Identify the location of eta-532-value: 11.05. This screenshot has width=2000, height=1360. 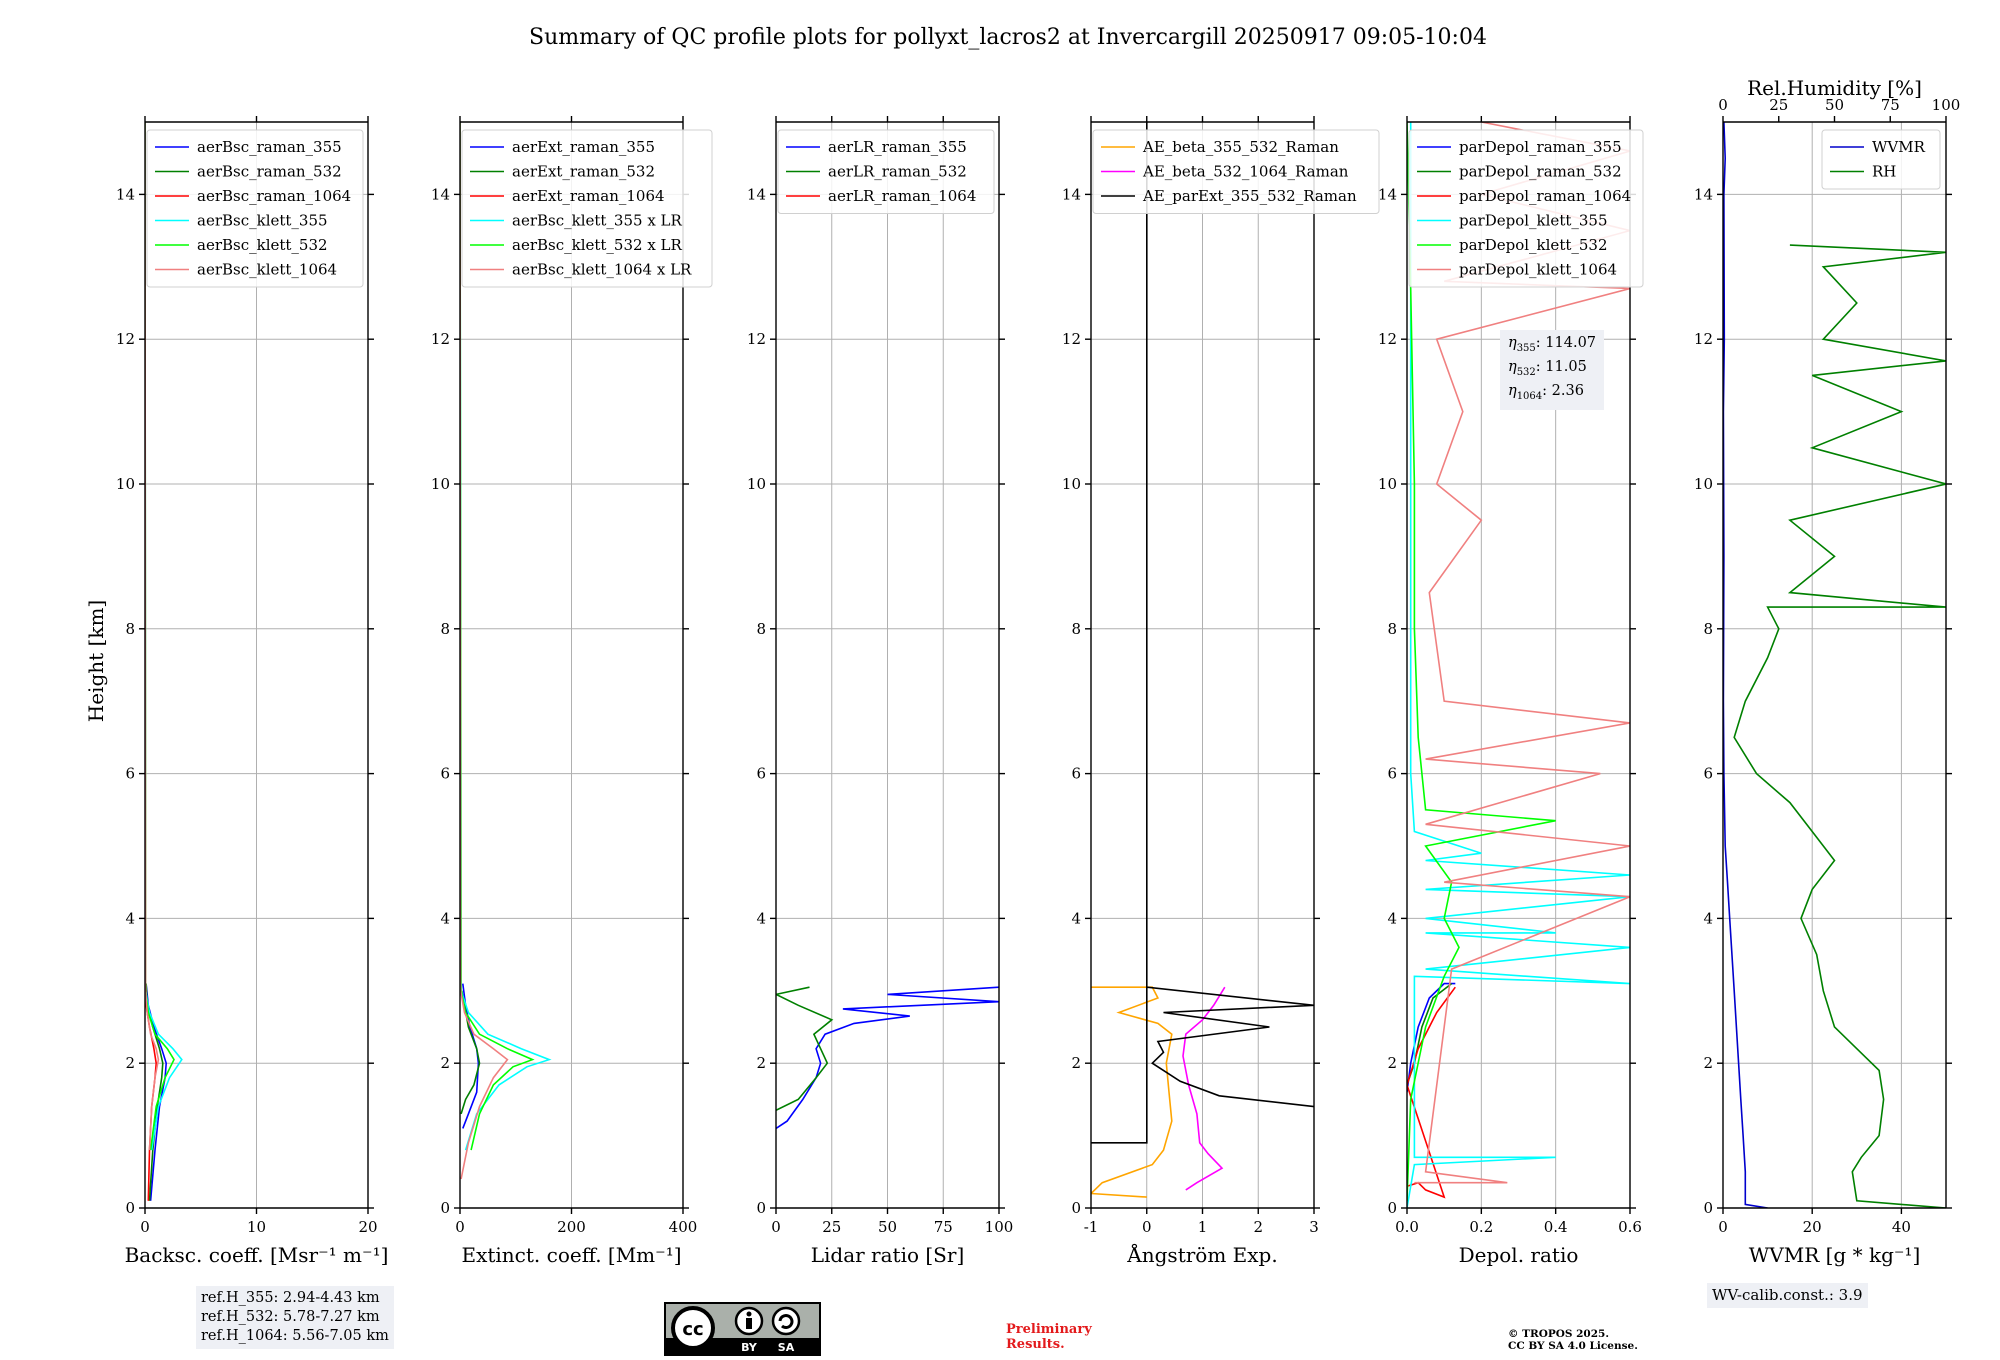
(1566, 366).